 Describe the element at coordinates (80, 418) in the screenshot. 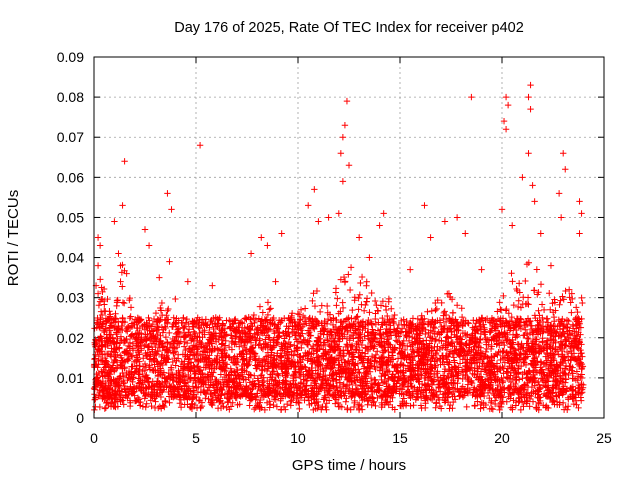

I see `y-tick-label: 0` at that location.